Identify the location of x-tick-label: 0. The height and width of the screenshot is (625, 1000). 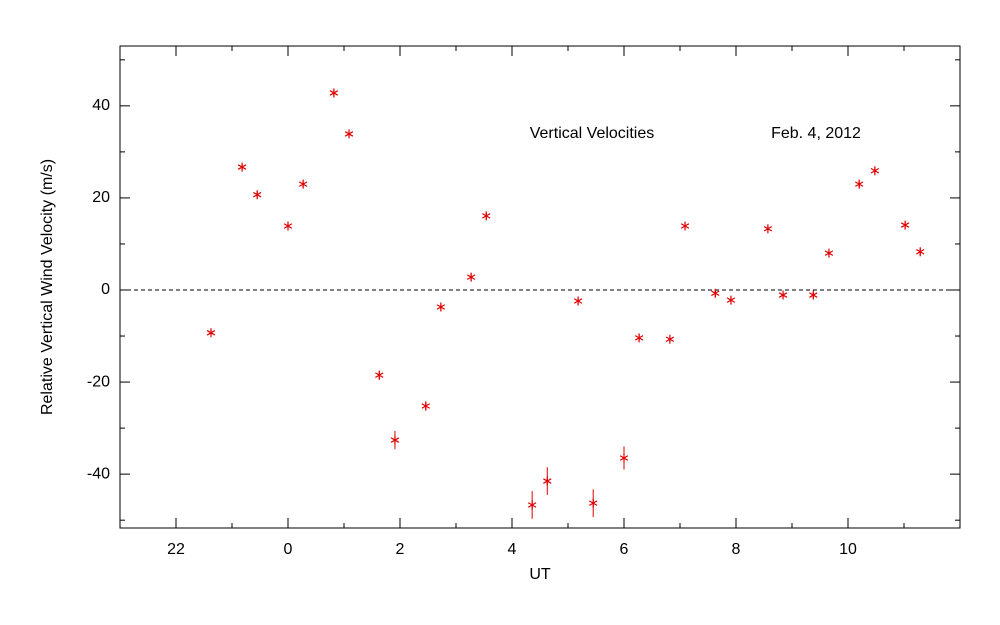
(288, 549).